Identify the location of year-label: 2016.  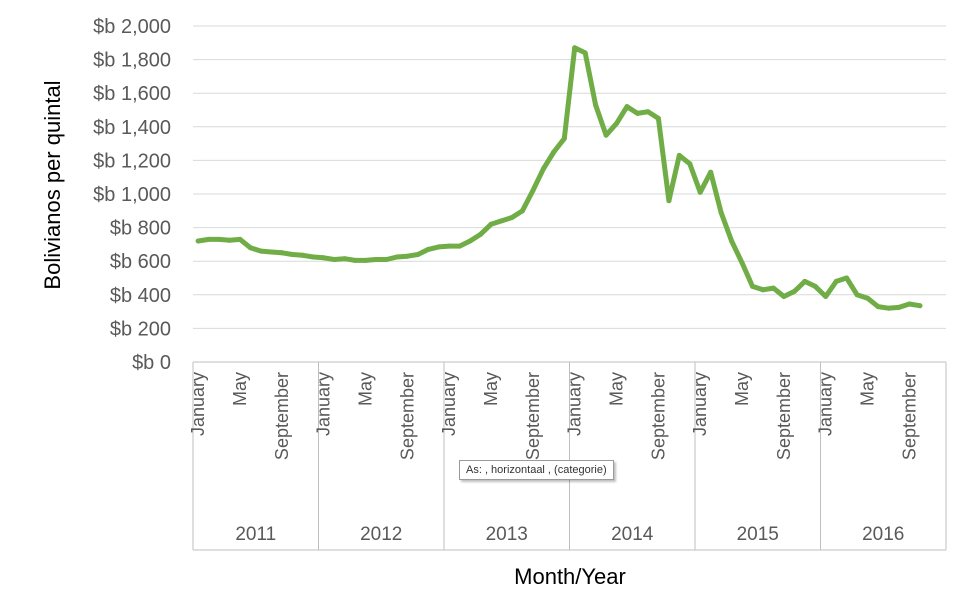
(883, 534).